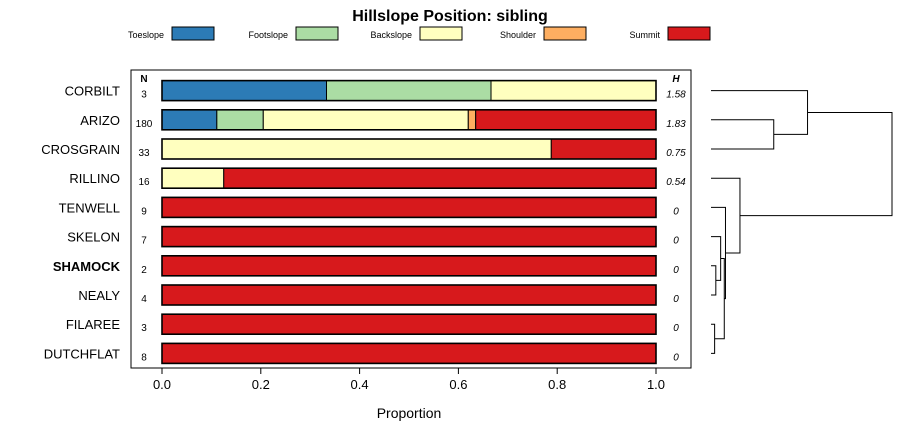  What do you see at coordinates (676, 79) in the screenshot?
I see `h-header: H` at bounding box center [676, 79].